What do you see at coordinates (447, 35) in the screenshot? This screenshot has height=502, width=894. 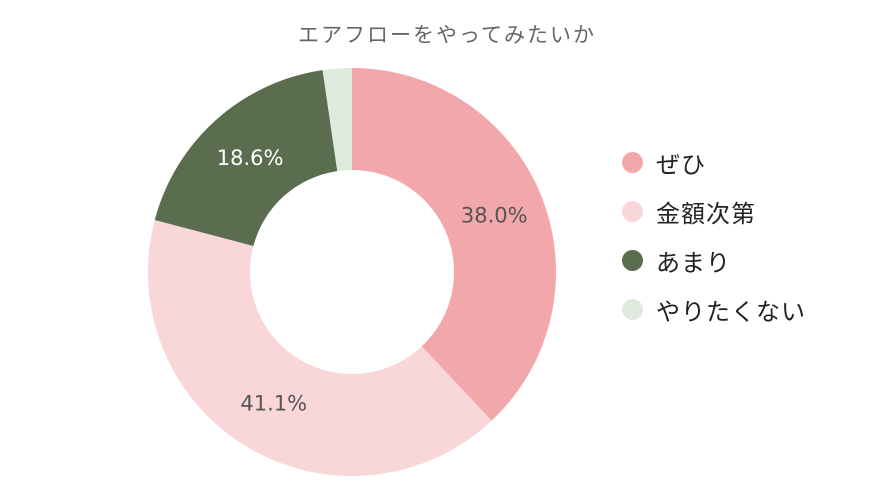 I see `chart-title: エアフローをやってみたいか` at bounding box center [447, 35].